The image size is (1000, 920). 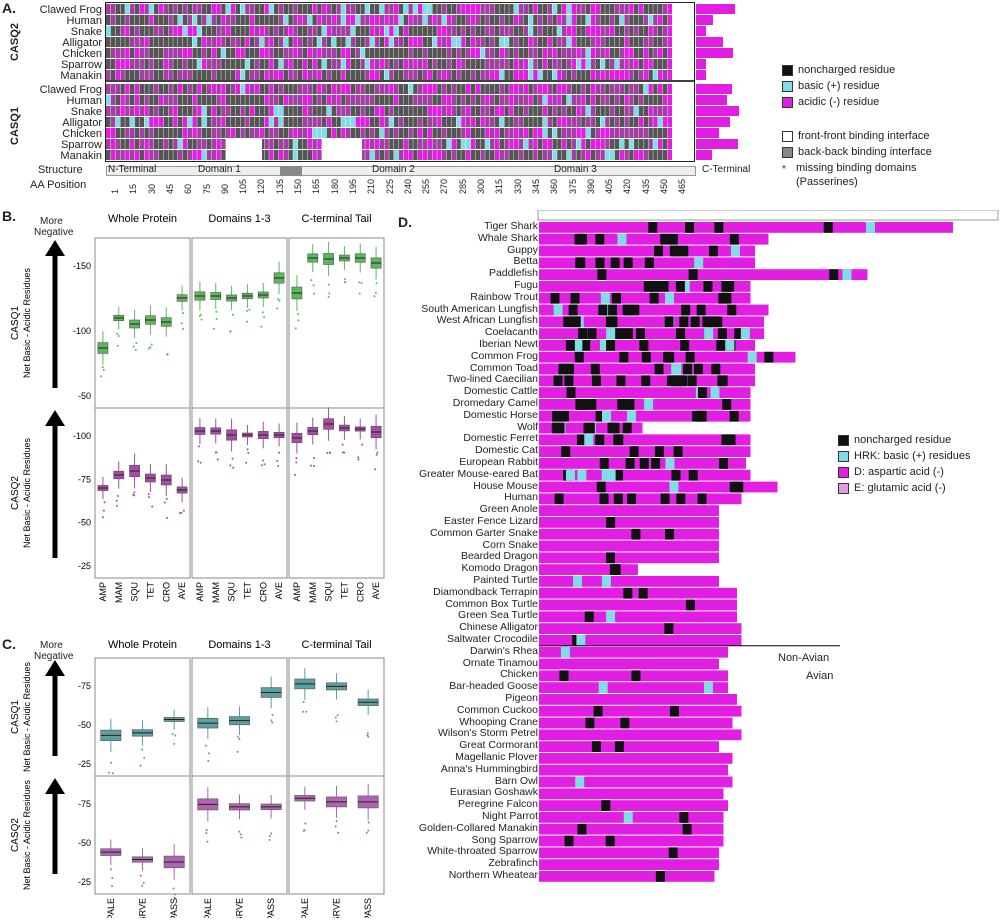 I want to click on a-structure-label: Domain 3, so click(x=575, y=169).